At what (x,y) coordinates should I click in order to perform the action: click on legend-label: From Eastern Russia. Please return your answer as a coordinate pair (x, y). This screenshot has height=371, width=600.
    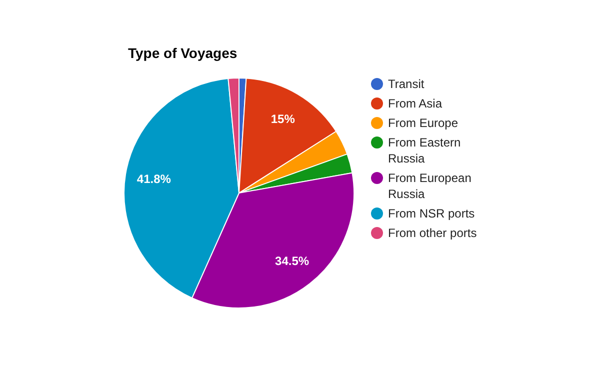
    Looking at the image, I should click on (424, 151).